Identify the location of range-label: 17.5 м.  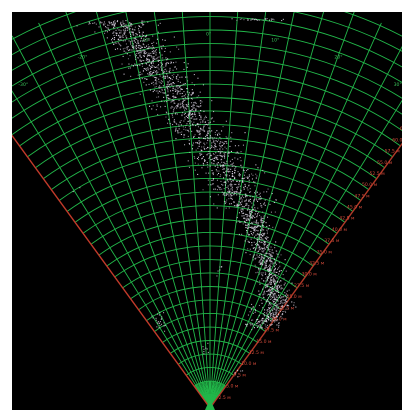
(272, 331).